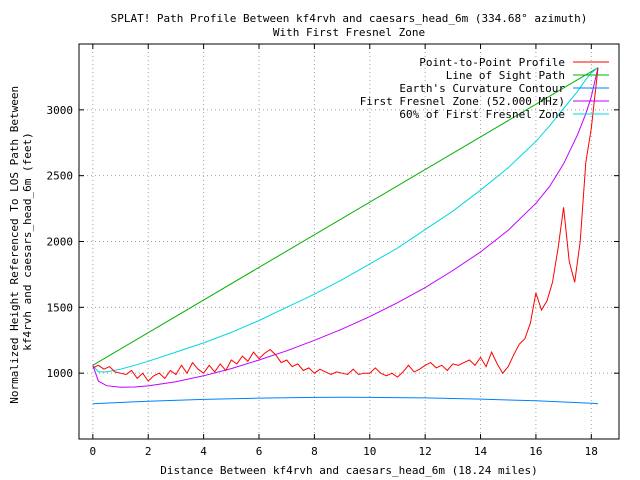  Describe the element at coordinates (259, 451) in the screenshot. I see `x-tick-label: 6` at that location.